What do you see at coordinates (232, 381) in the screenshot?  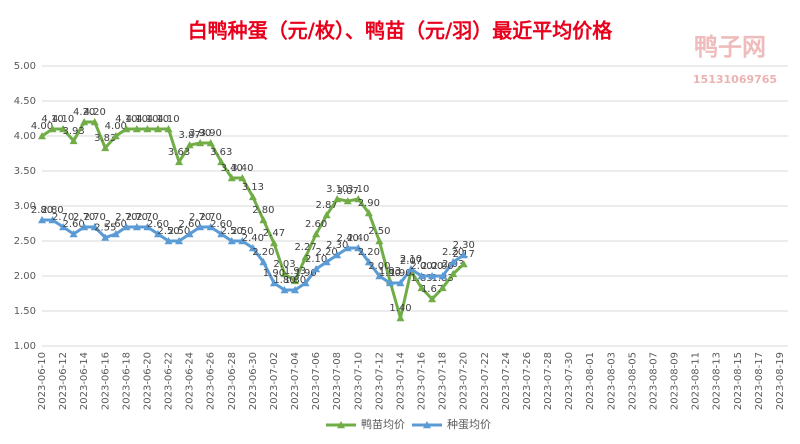 I see `x-tick-label: 2023-06-28` at bounding box center [232, 381].